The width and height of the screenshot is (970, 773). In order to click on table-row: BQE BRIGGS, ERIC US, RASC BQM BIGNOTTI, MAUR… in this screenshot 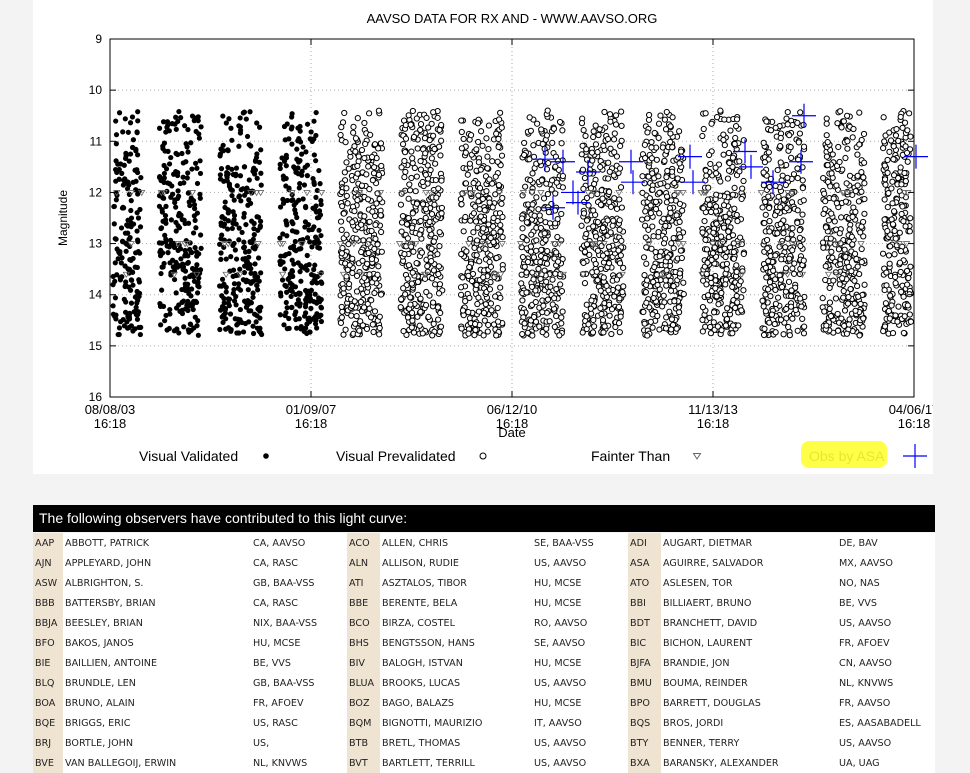, I will do `click(484, 723)`.